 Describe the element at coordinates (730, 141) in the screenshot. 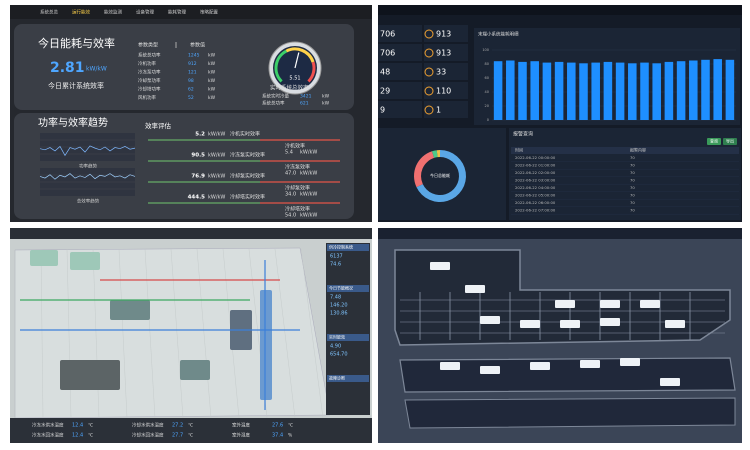

I see `label: 导出` at that location.